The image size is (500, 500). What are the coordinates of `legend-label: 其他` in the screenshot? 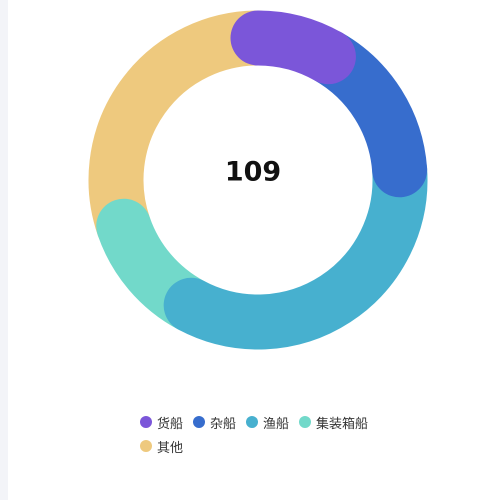 It's located at (170, 448).